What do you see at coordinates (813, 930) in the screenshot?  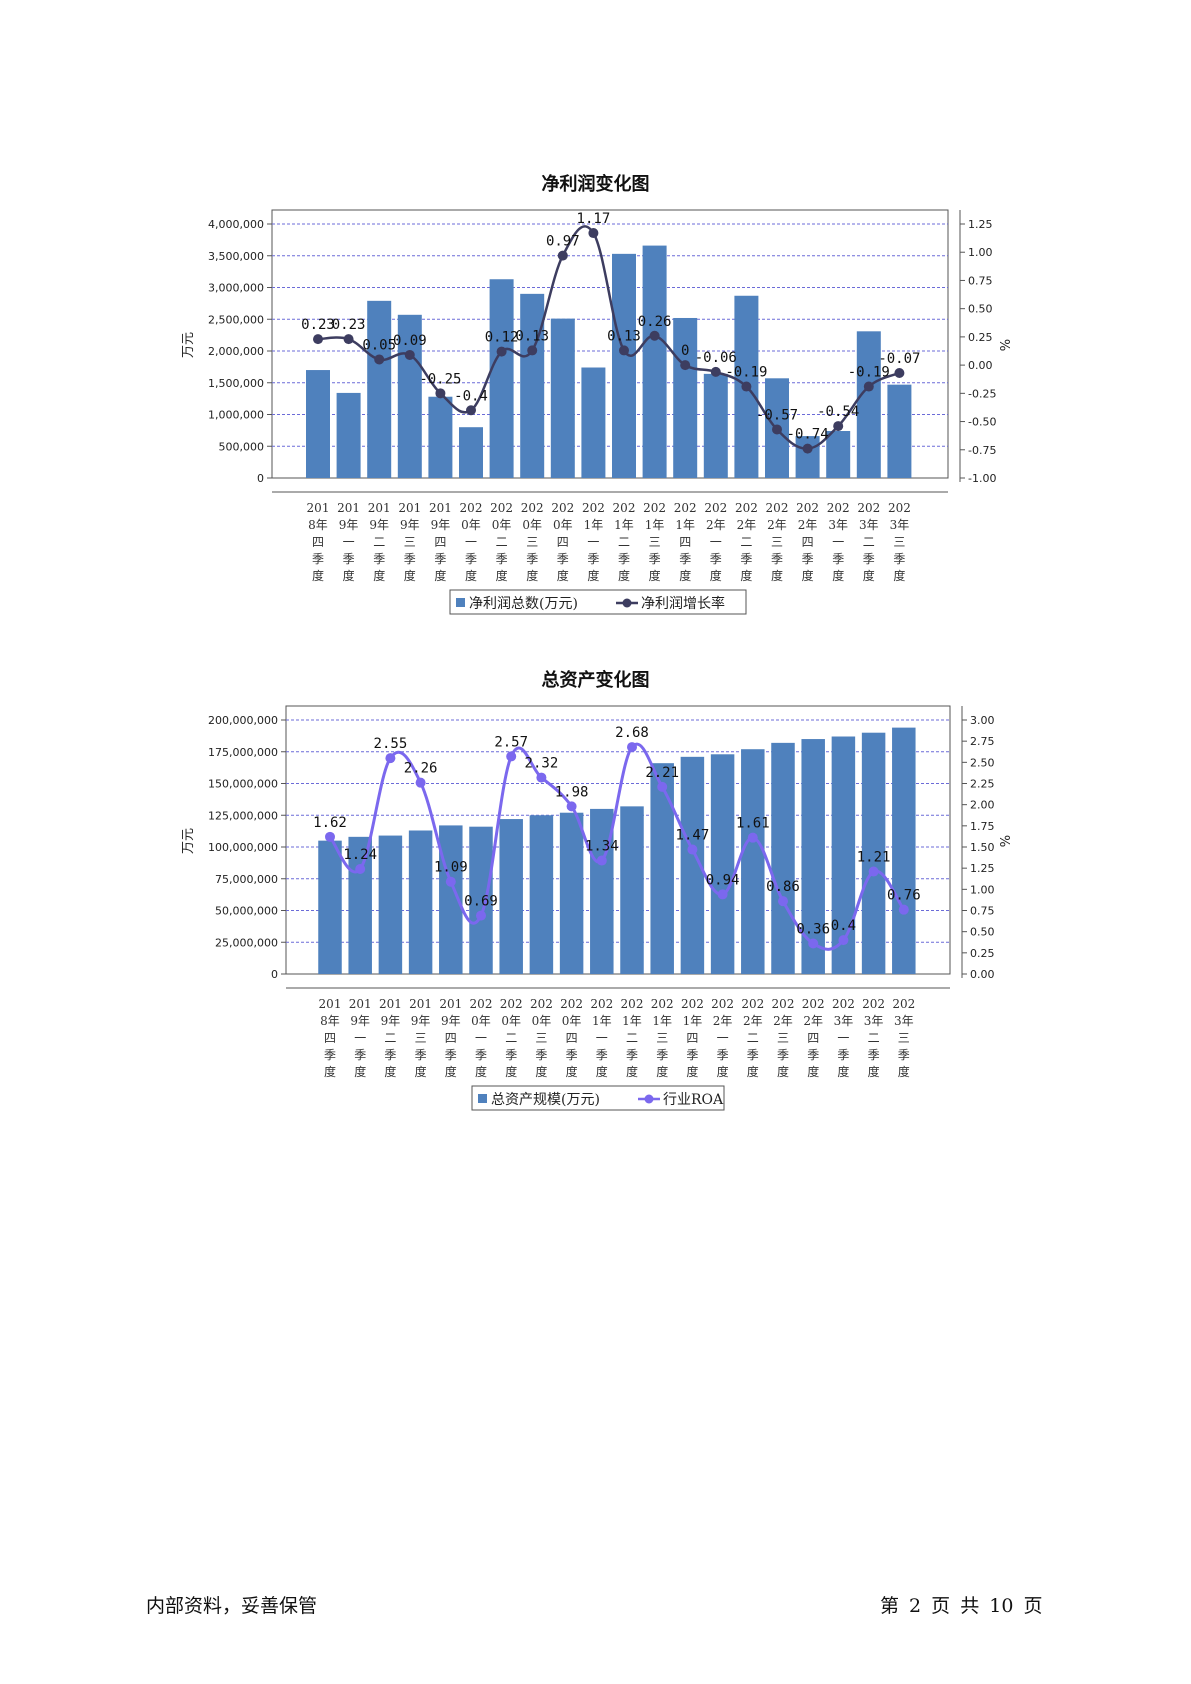 I see `data-label: 0.36` at bounding box center [813, 930].